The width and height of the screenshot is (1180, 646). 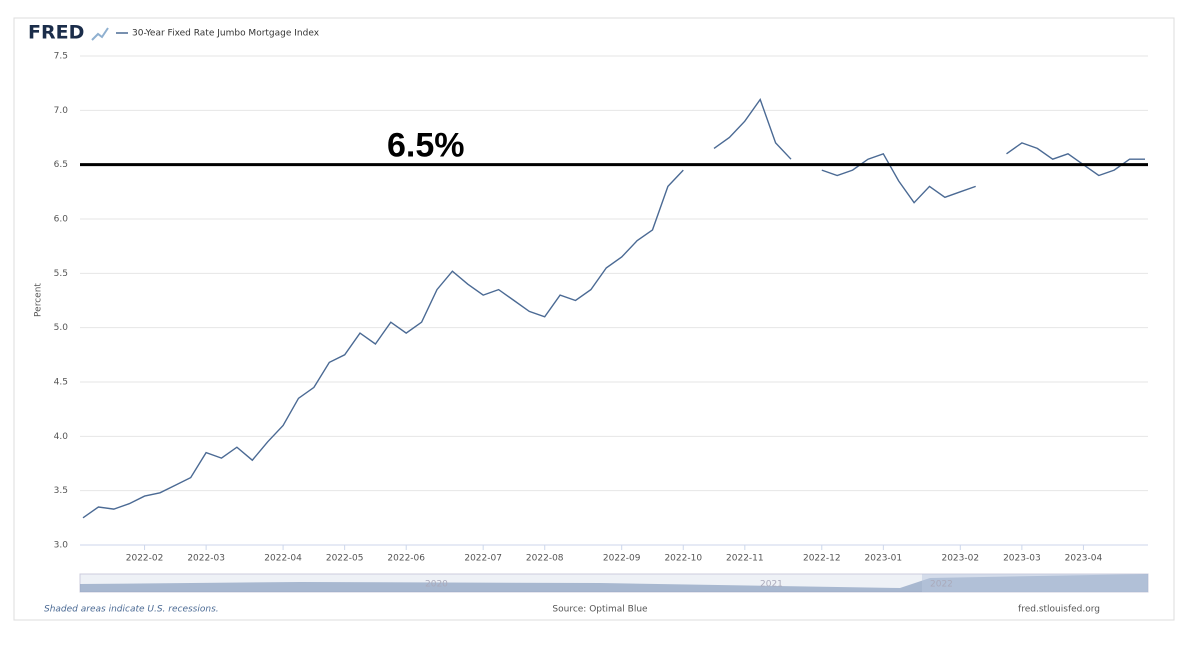 What do you see at coordinates (226, 34) in the screenshot?
I see `legend-label: 30-Year Fixed Rate Jumbo Mortgage Index` at bounding box center [226, 34].